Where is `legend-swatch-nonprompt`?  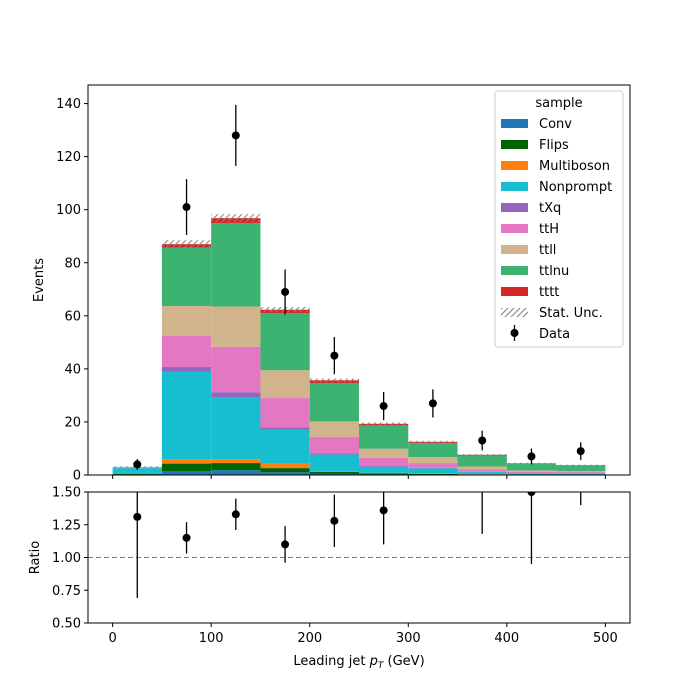 legend-swatch-nonprompt is located at coordinates (514, 186).